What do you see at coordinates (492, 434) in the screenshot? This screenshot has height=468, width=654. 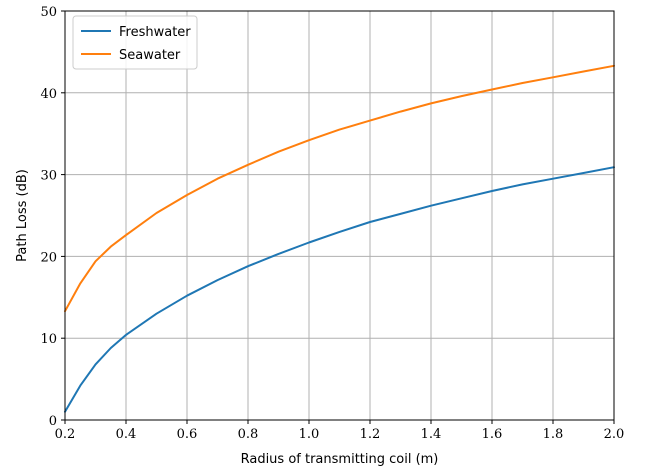 I see `x-tick-label: 1.6` at bounding box center [492, 434].